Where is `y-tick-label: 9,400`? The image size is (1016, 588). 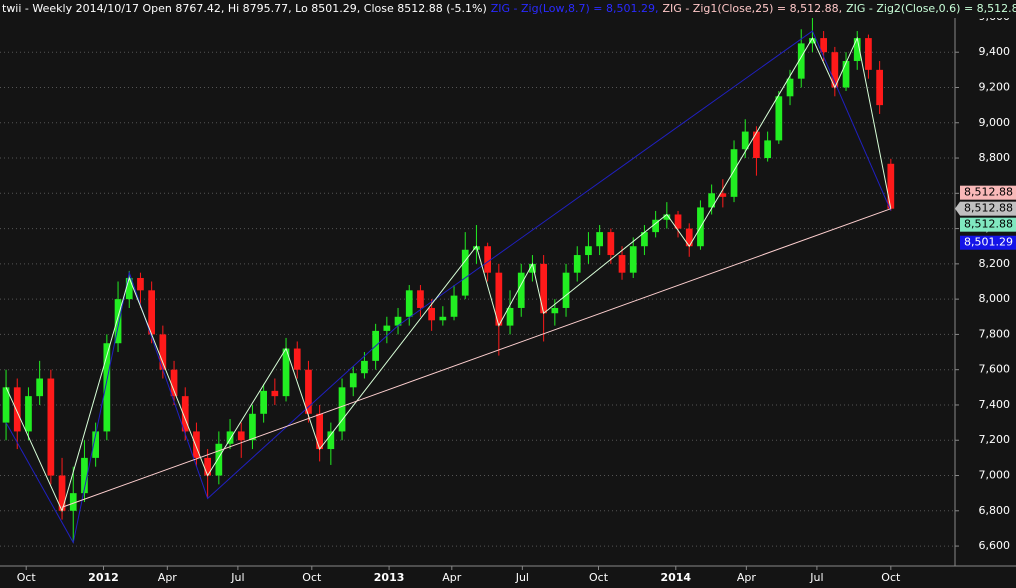 y-tick-label: 9,400 is located at coordinates (995, 51).